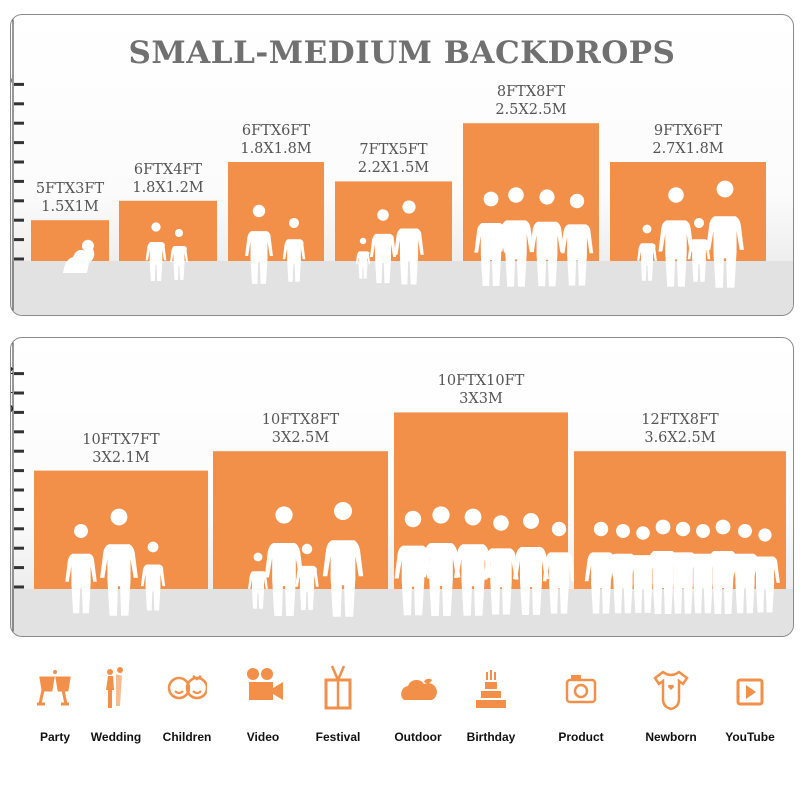 The height and width of the screenshot is (800, 800). What do you see at coordinates (11, 81) in the screenshot?
I see `axis-tick-label: 10` at bounding box center [11, 81].